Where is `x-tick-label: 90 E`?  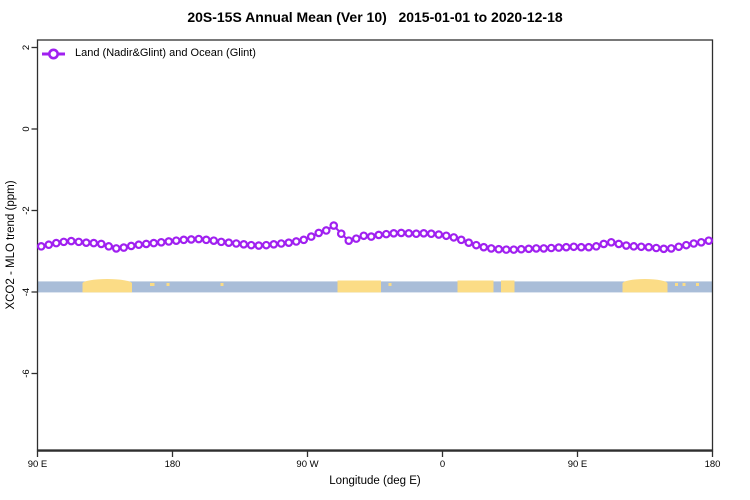
x-tick-label: 90 E is located at coordinates (578, 464).